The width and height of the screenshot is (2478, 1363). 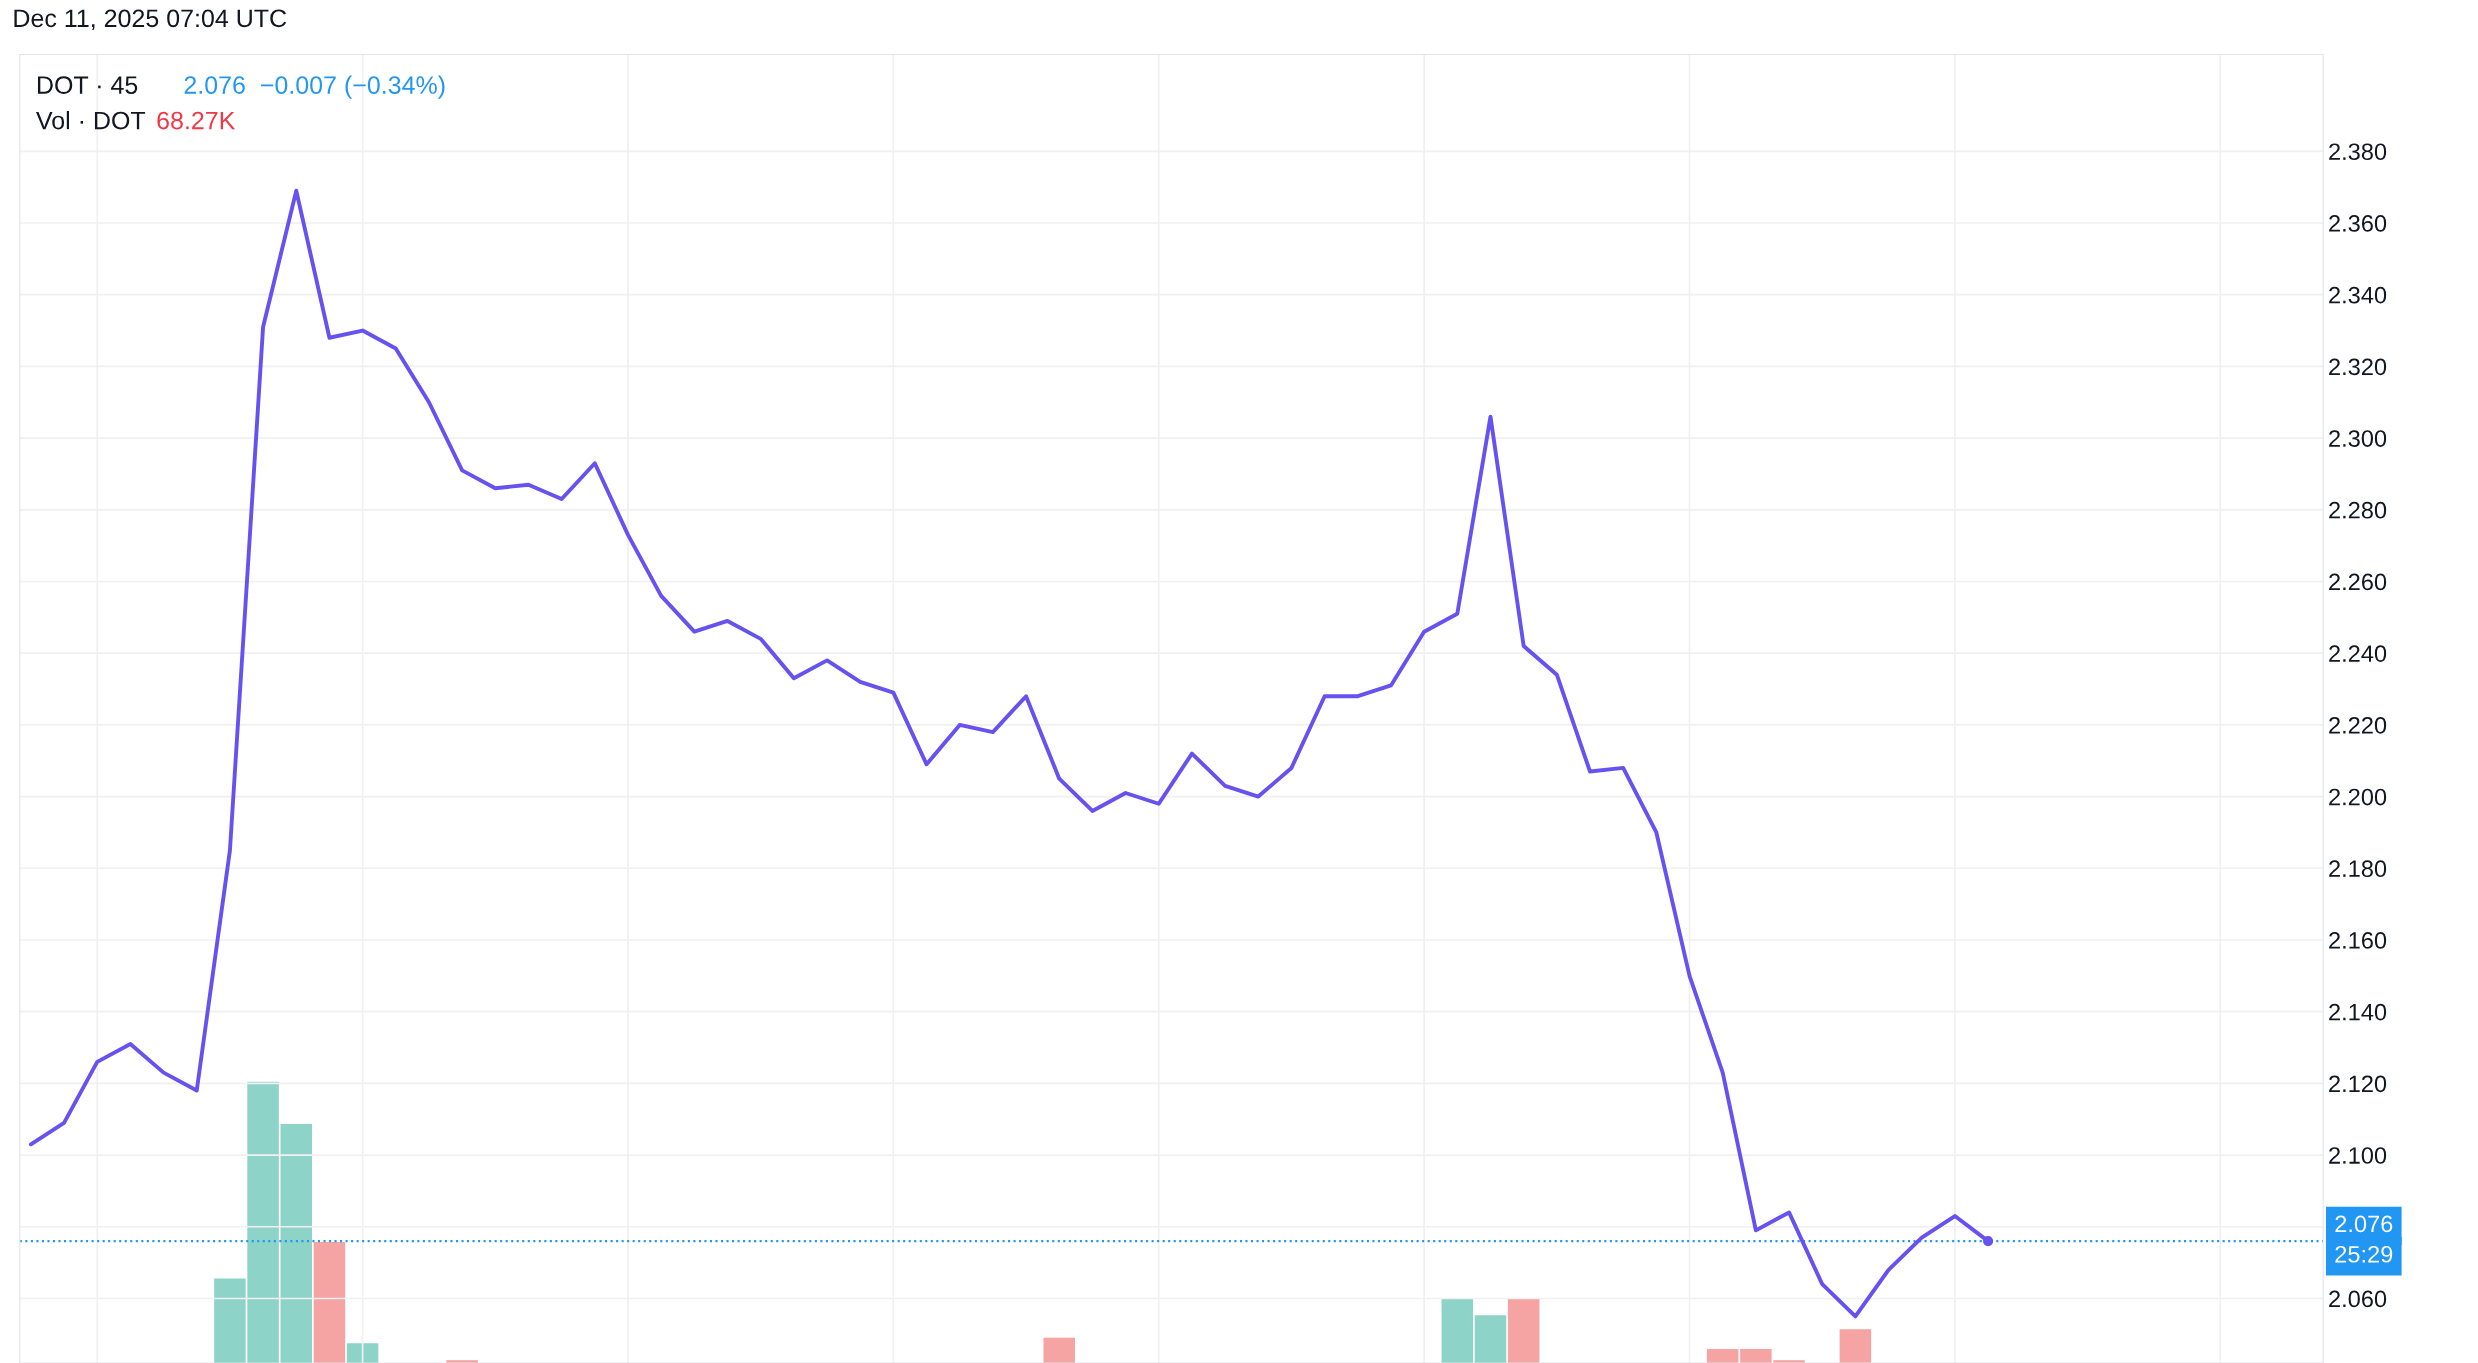 I want to click on y-tick-label: 2.300, so click(x=2358, y=438).